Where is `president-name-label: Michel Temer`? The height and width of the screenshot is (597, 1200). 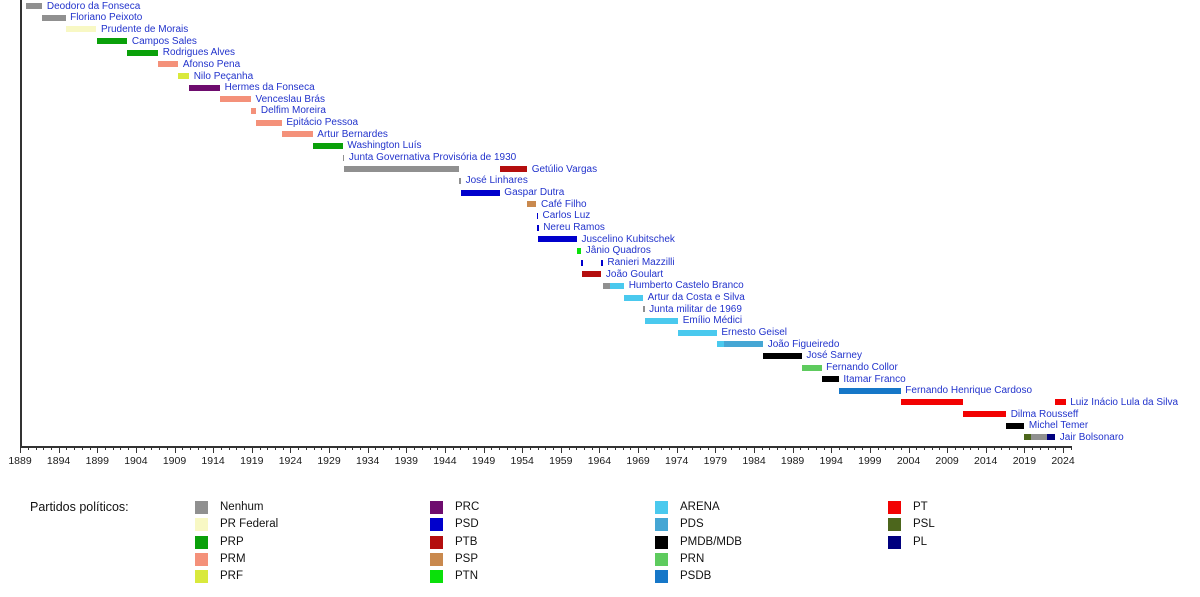 president-name-label: Michel Temer is located at coordinates (1058, 426).